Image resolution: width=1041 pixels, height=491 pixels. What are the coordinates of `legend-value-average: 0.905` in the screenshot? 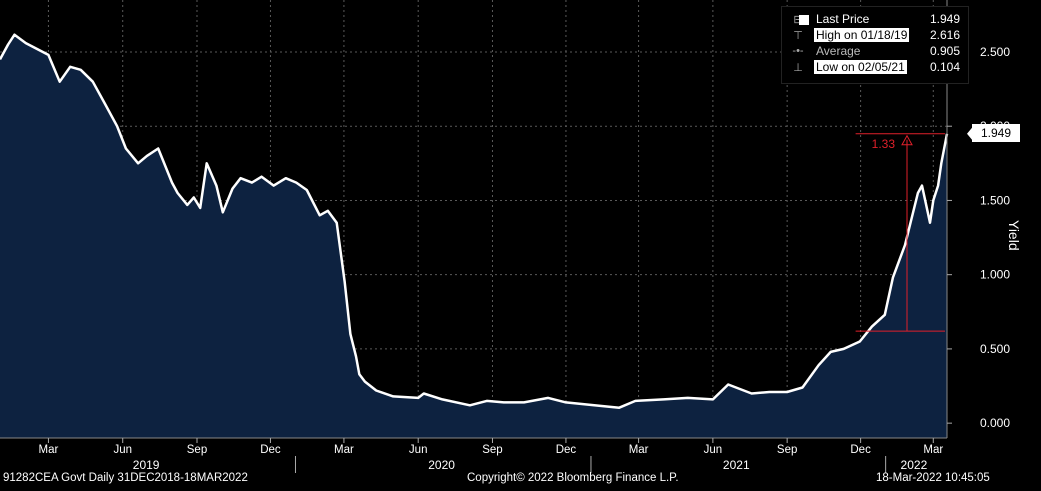 It's located at (944, 51).